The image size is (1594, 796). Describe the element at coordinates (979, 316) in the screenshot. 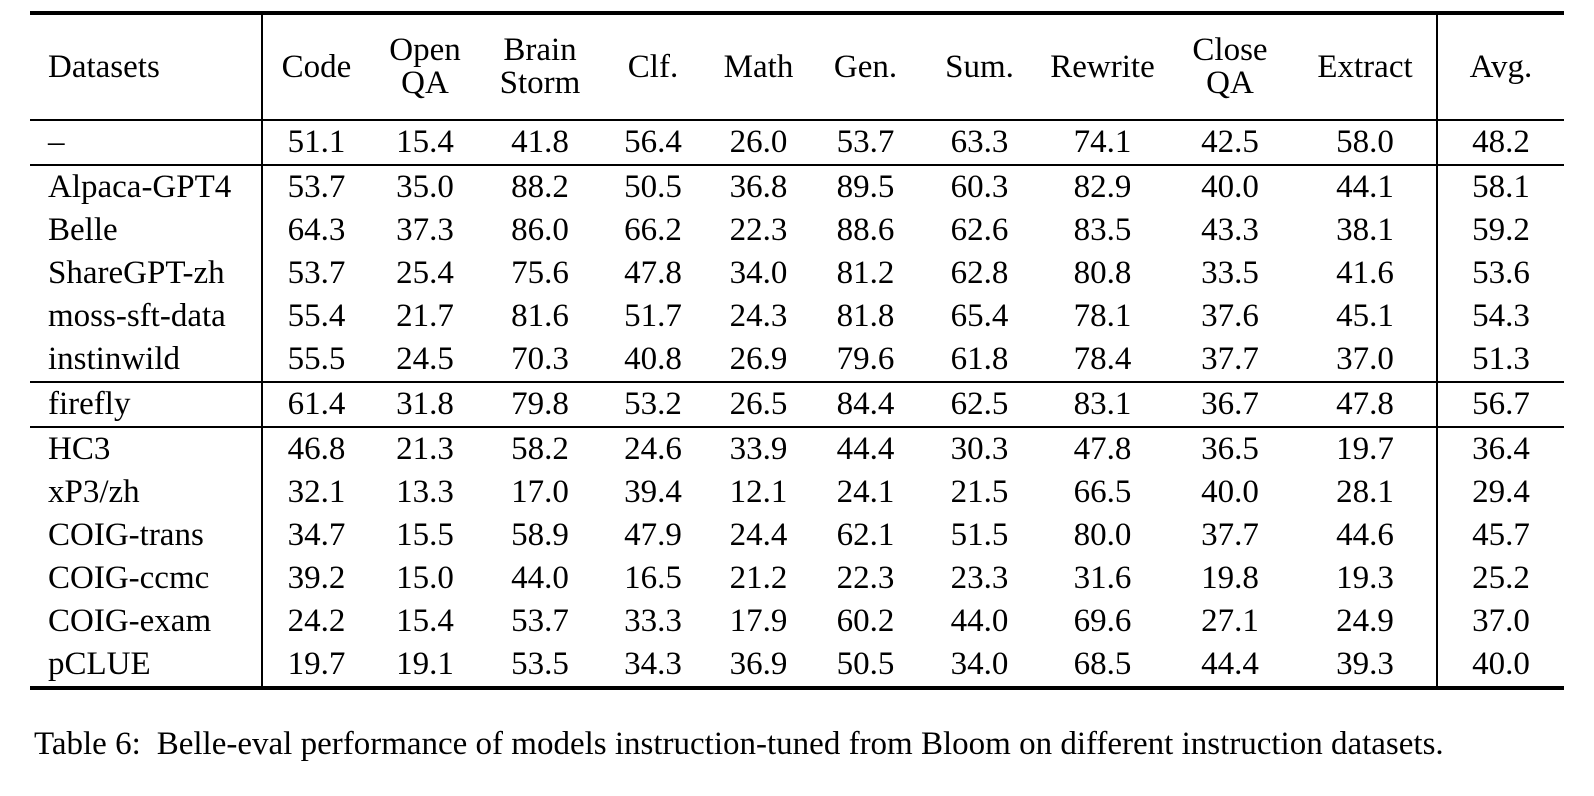

I see `value-cell: 65.4` at that location.